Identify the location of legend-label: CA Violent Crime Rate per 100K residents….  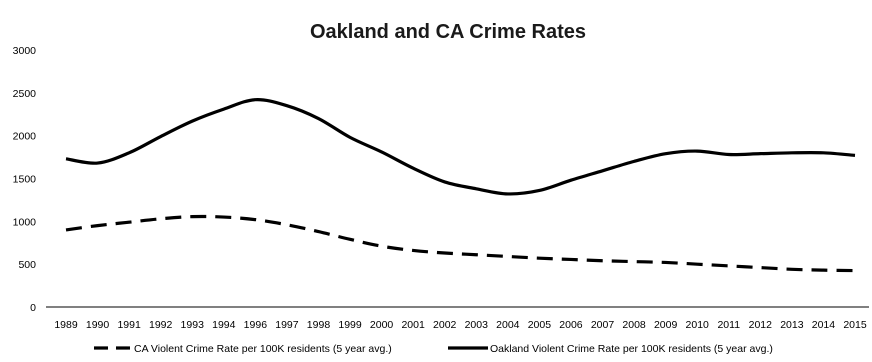
(263, 349).